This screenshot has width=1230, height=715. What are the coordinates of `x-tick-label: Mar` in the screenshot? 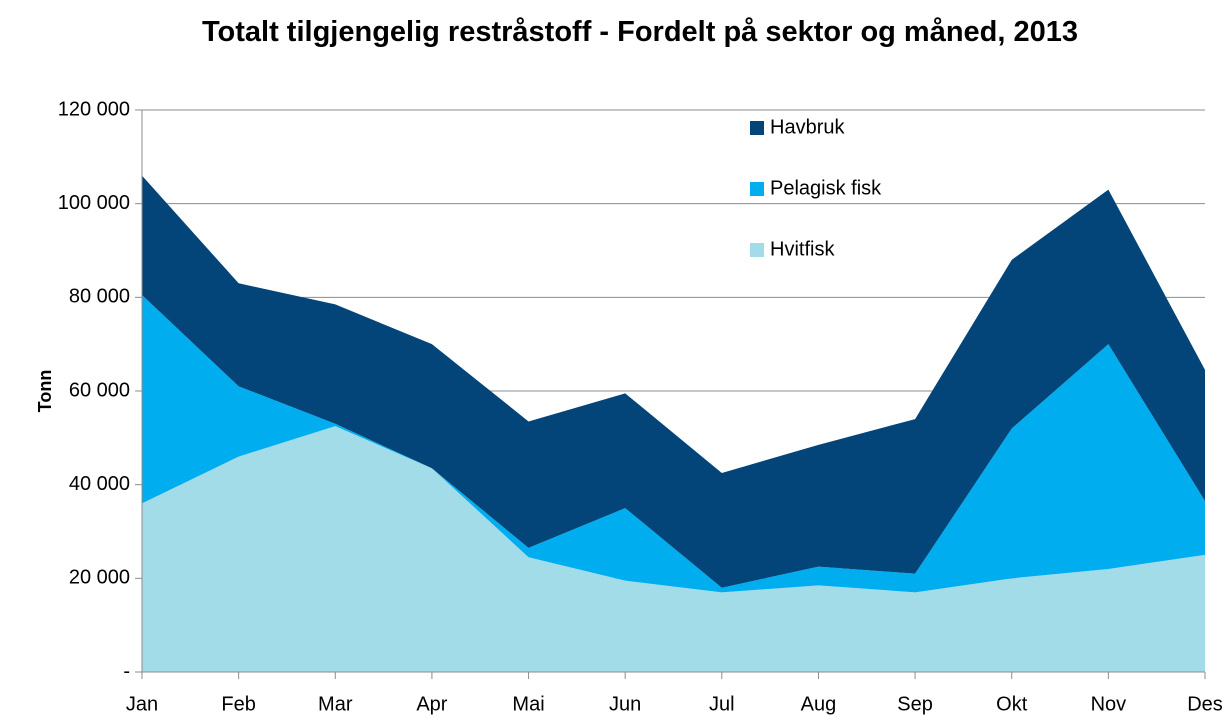 It's located at (335, 704).